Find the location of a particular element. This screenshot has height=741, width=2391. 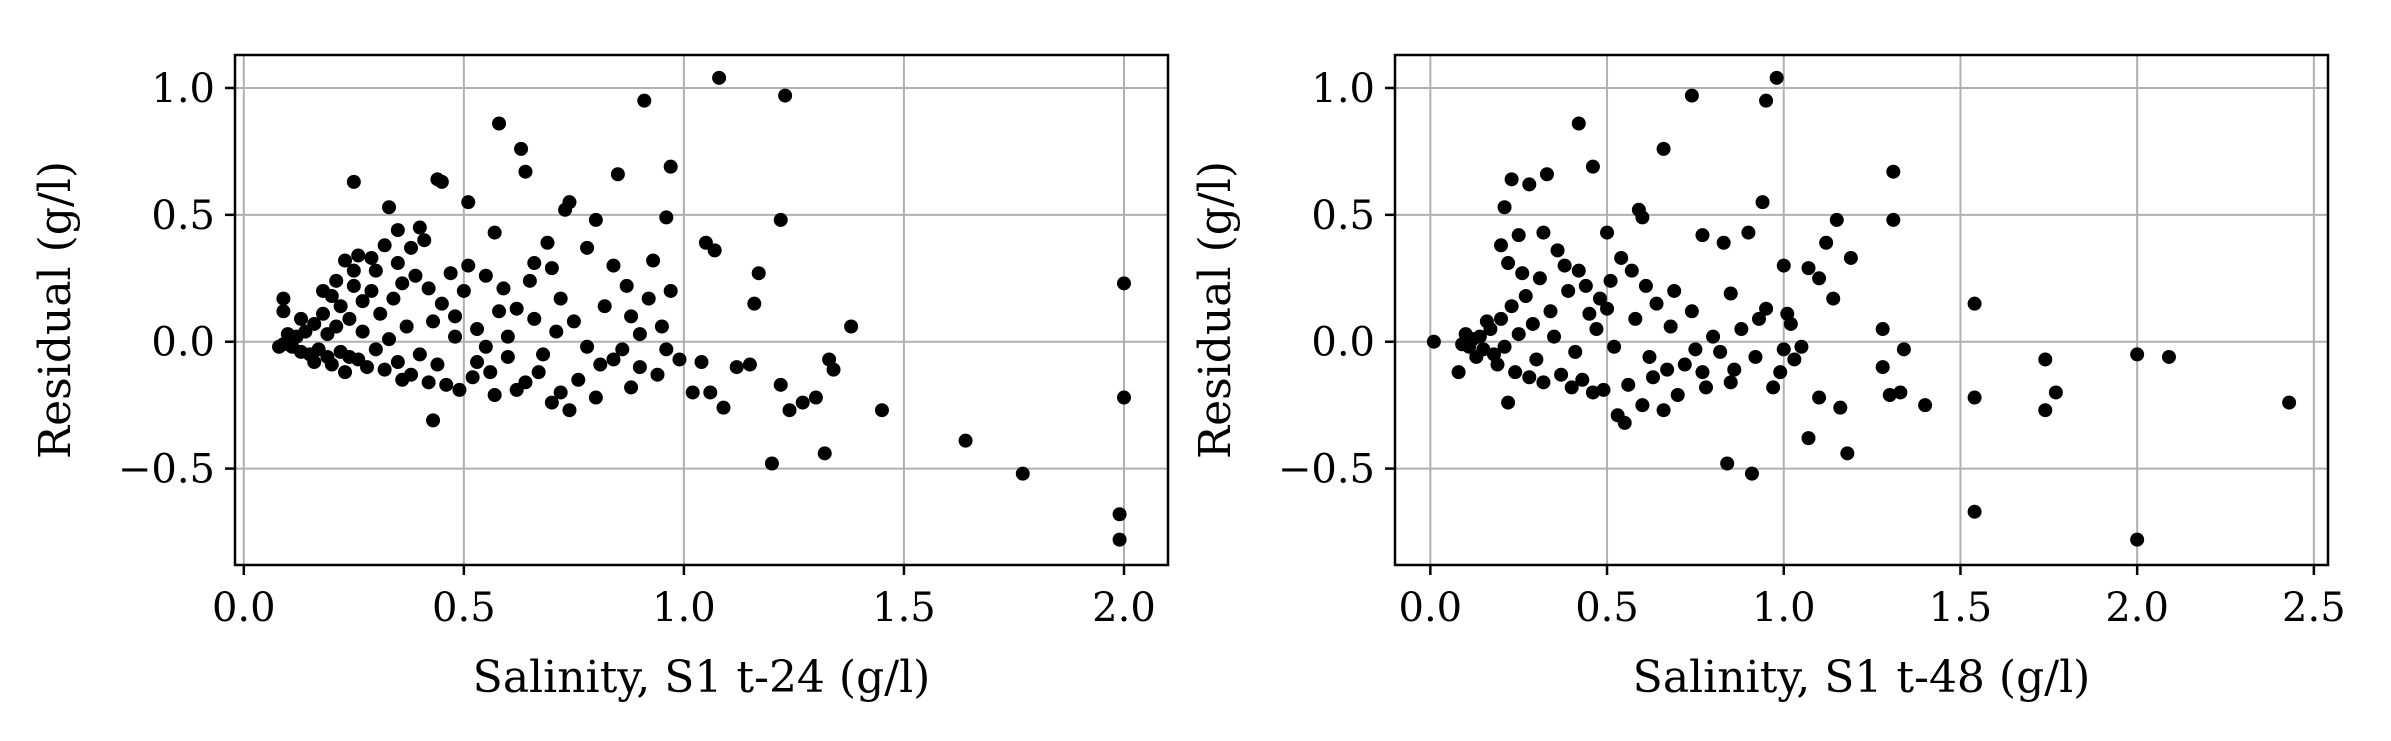

x-tick-label: 1.5 is located at coordinates (1961, 608).